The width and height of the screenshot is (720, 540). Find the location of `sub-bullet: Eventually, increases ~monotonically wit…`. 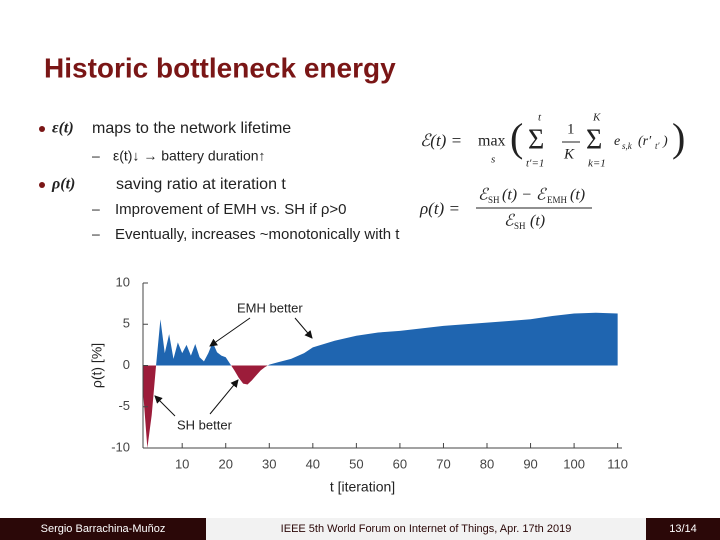

sub-bullet: Eventually, increases ~monotonically wit… is located at coordinates (257, 234).